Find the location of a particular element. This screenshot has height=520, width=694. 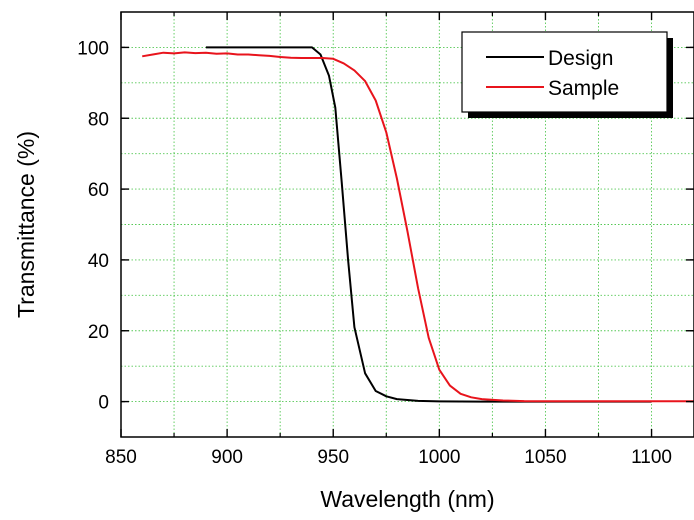

y-tick-label: 20 is located at coordinates (98, 332).